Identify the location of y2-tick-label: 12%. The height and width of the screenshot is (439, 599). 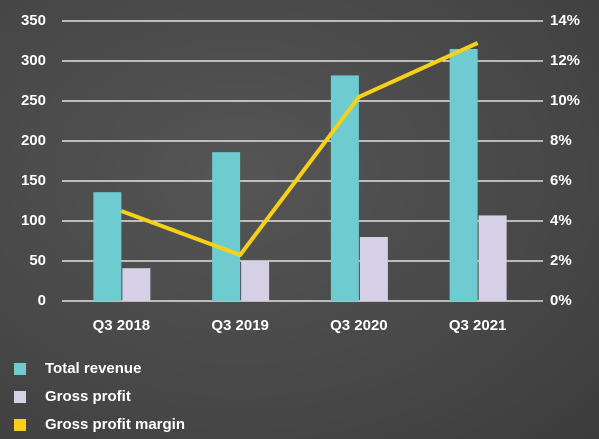
(565, 60).